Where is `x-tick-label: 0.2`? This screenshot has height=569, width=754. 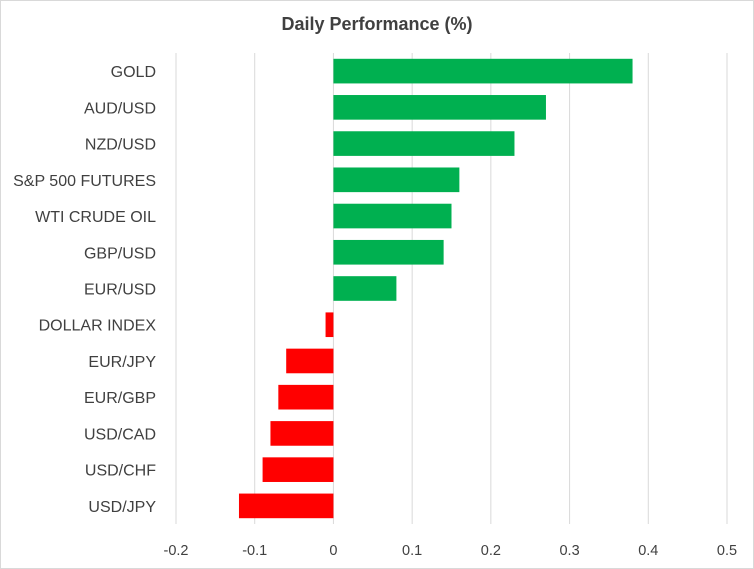 x-tick-label: 0.2 is located at coordinates (491, 551).